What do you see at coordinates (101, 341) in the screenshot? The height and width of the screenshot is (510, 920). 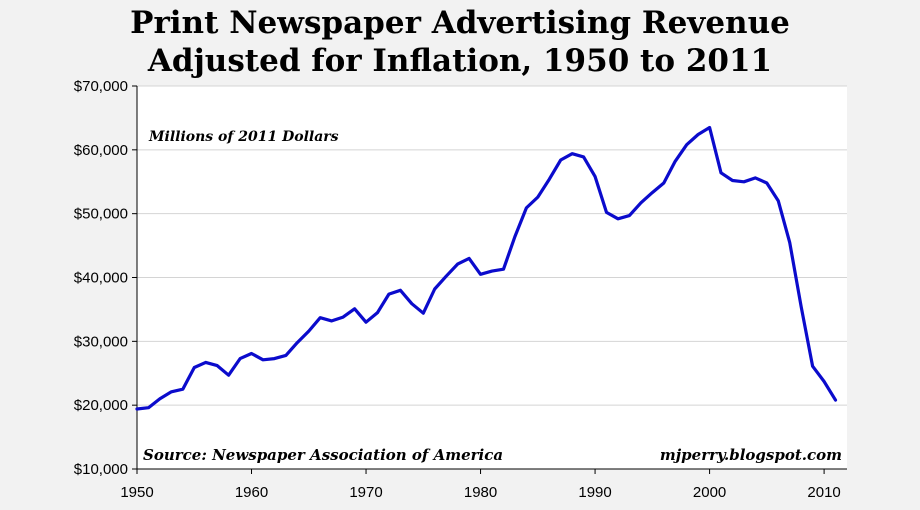 I see `y-tick-label: $30,000` at bounding box center [101, 341].